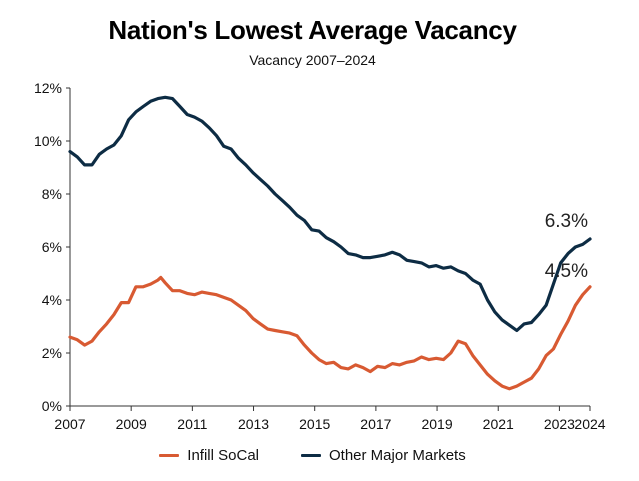 This screenshot has width=639, height=481. I want to click on chart-legend: Infill SoCal Other Major Markets, so click(312, 455).